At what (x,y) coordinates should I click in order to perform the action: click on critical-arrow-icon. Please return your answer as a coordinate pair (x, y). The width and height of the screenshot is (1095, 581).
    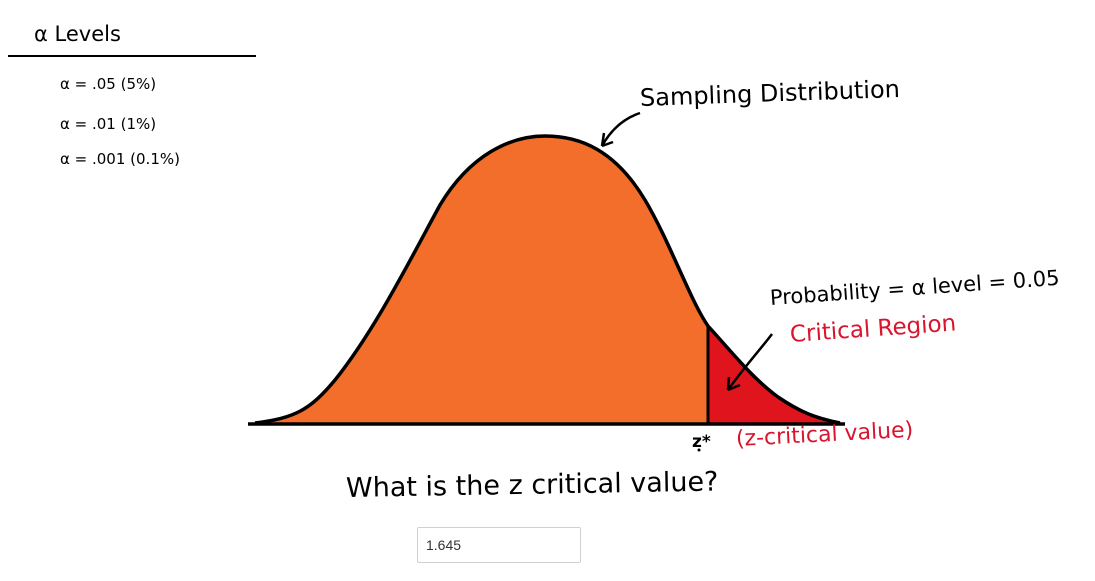
    Looking at the image, I should click on (749, 362).